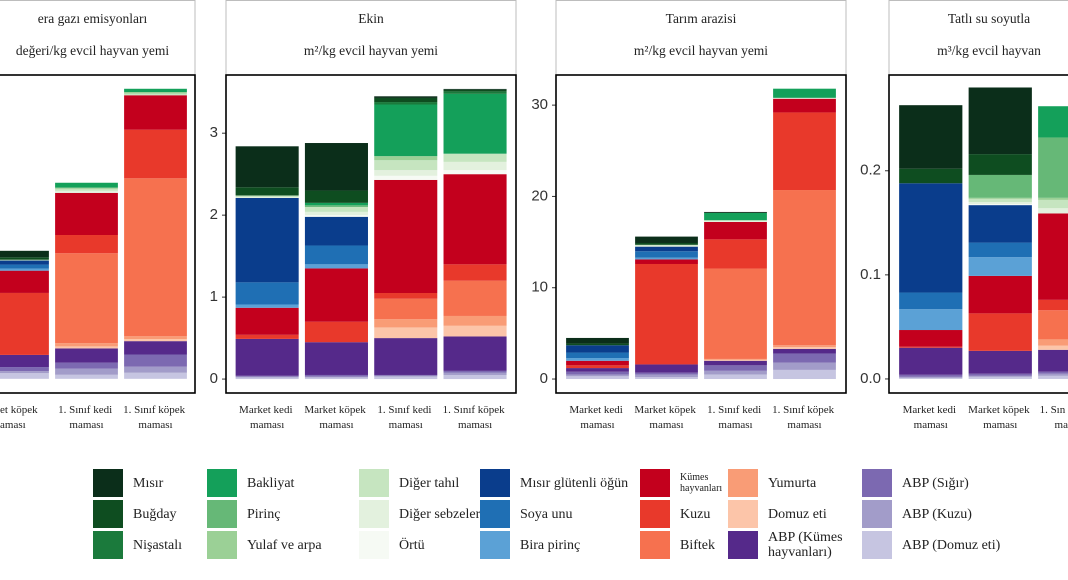 The width and height of the screenshot is (1068, 580). I want to click on panel-title: Ekin, so click(371, 18).